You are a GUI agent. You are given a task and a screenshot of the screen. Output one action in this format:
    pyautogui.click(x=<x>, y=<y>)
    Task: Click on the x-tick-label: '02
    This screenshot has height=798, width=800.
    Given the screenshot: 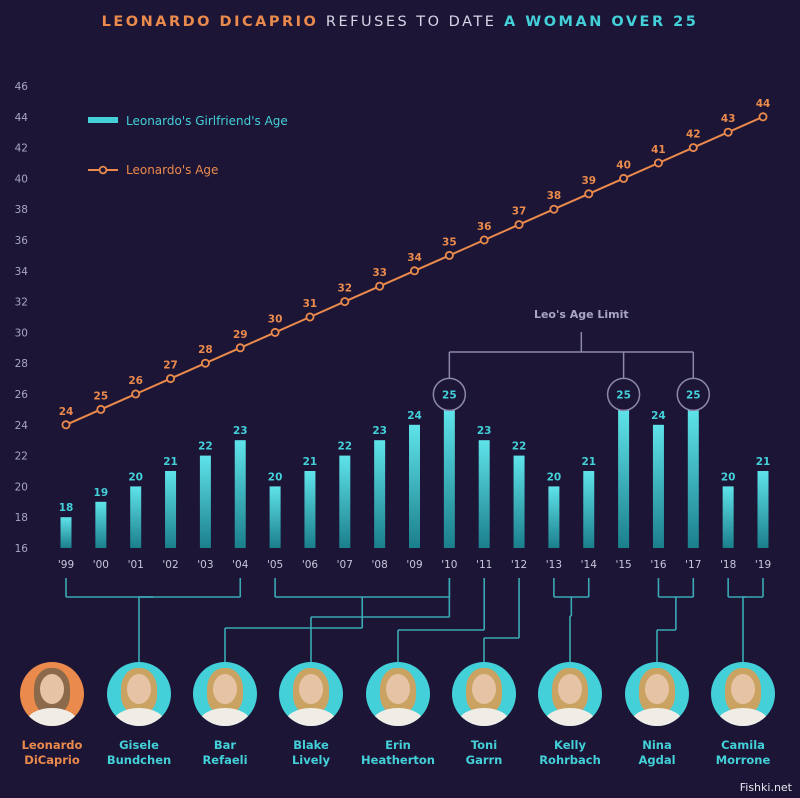 What is the action you would take?
    pyautogui.click(x=170, y=565)
    